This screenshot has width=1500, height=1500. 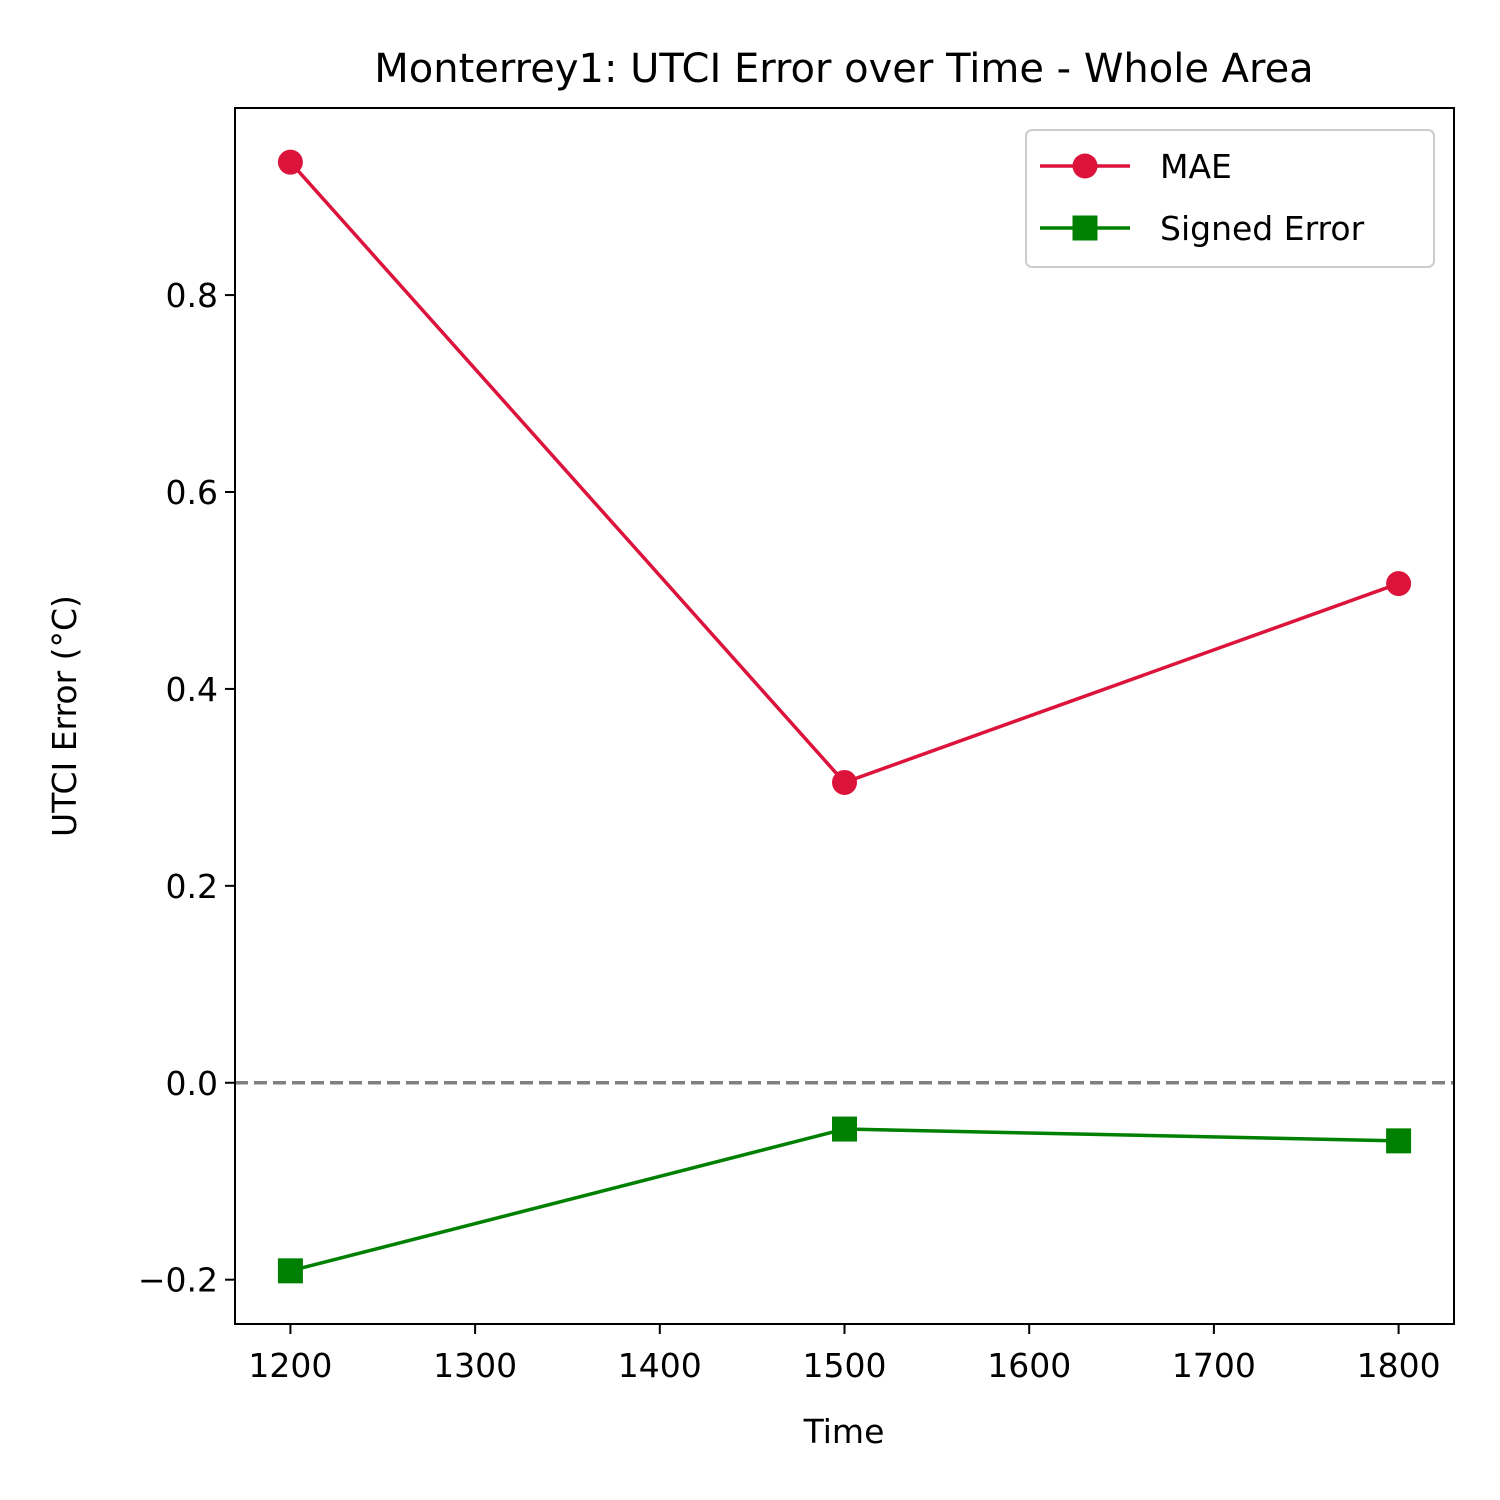 What do you see at coordinates (1230, 198) in the screenshot?
I see `legend: MAE Signed Error` at bounding box center [1230, 198].